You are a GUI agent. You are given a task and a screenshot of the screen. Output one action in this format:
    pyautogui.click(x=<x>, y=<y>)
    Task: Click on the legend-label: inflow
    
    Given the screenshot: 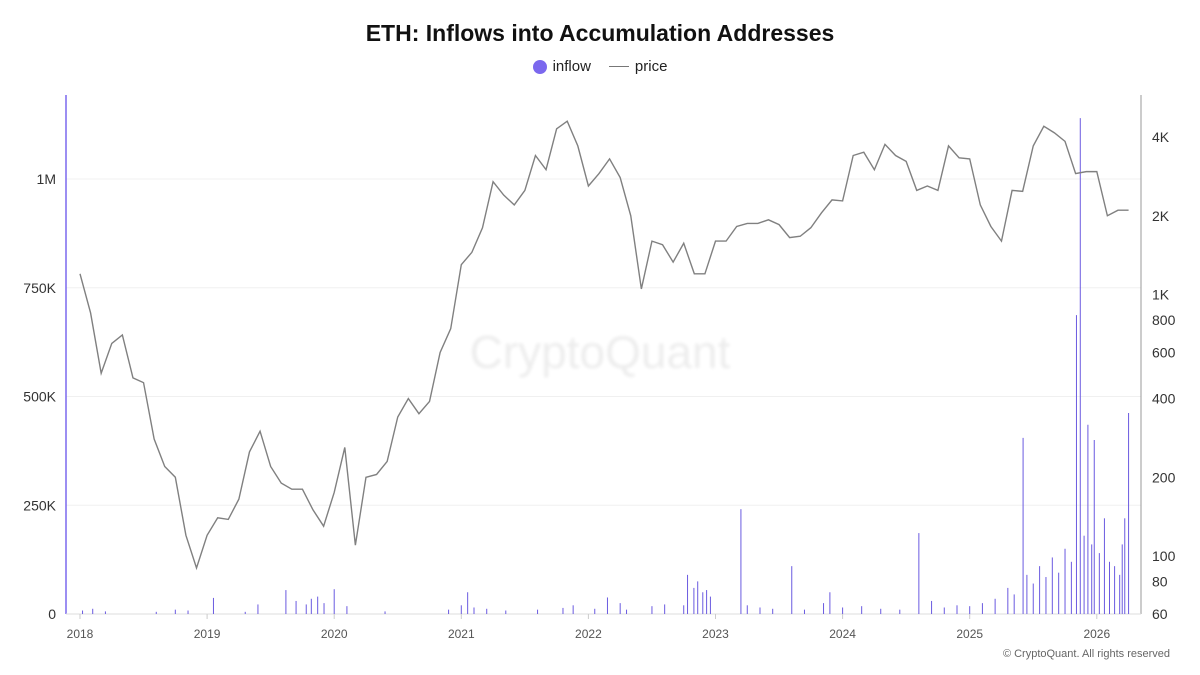 What is the action you would take?
    pyautogui.click(x=571, y=66)
    